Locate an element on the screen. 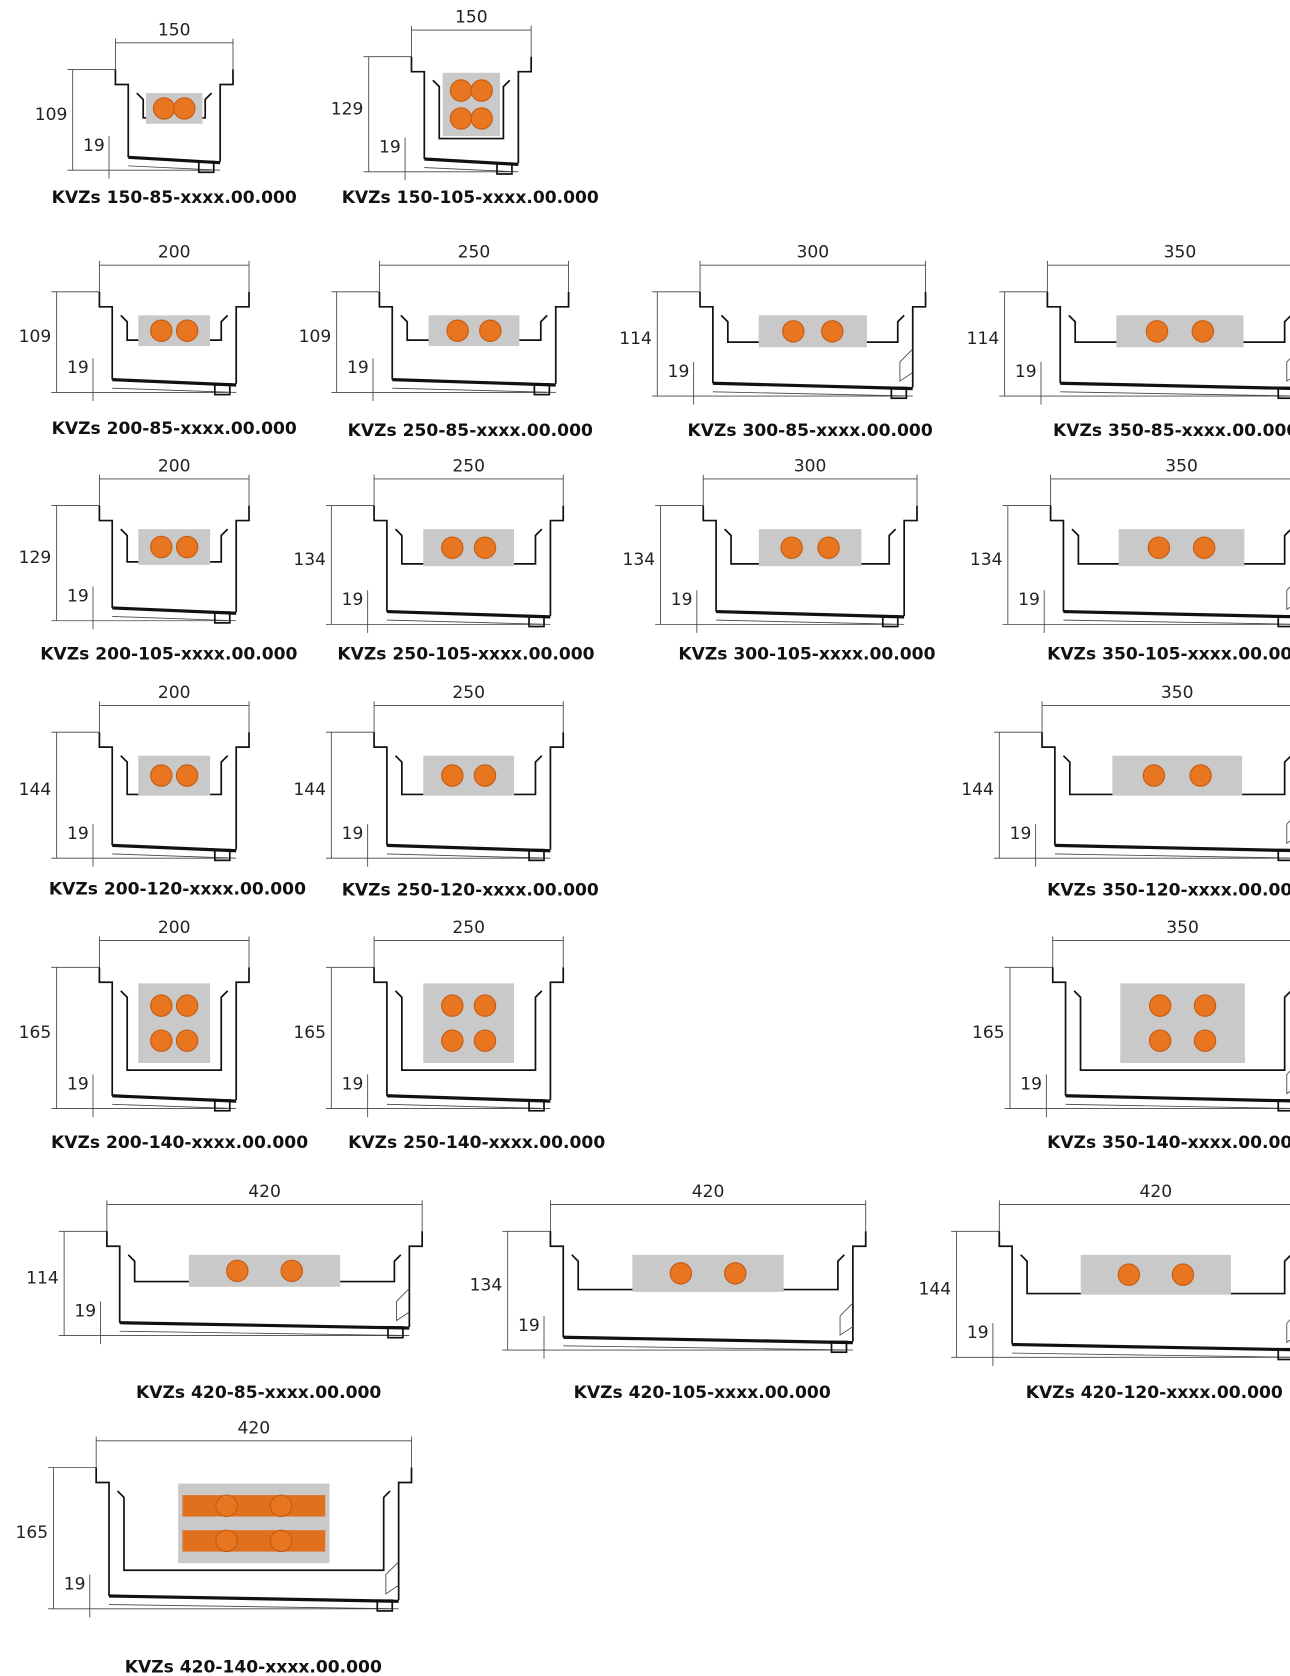 This screenshot has height=1676, width=1290. channel-drawing: 350 134 19 KVZs 350-105-xxxx.00.000 is located at coordinates (1130, 560).